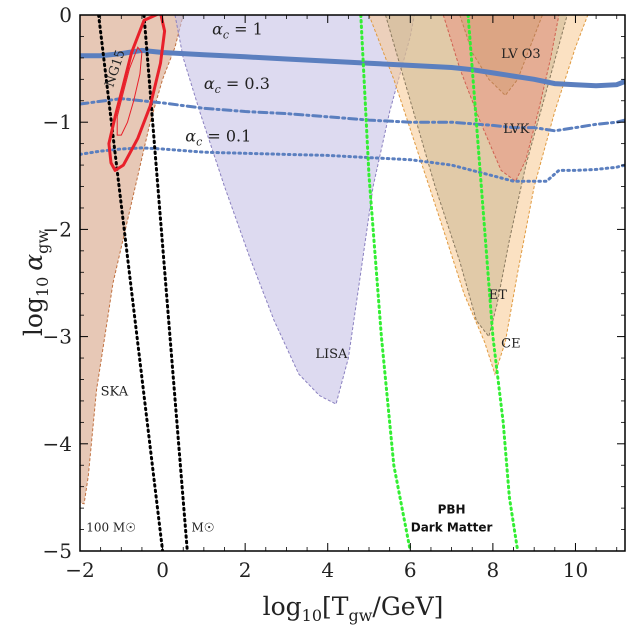  Describe the element at coordinates (35, 283) in the screenshot. I see `y-axis-label: log10αgw` at that location.